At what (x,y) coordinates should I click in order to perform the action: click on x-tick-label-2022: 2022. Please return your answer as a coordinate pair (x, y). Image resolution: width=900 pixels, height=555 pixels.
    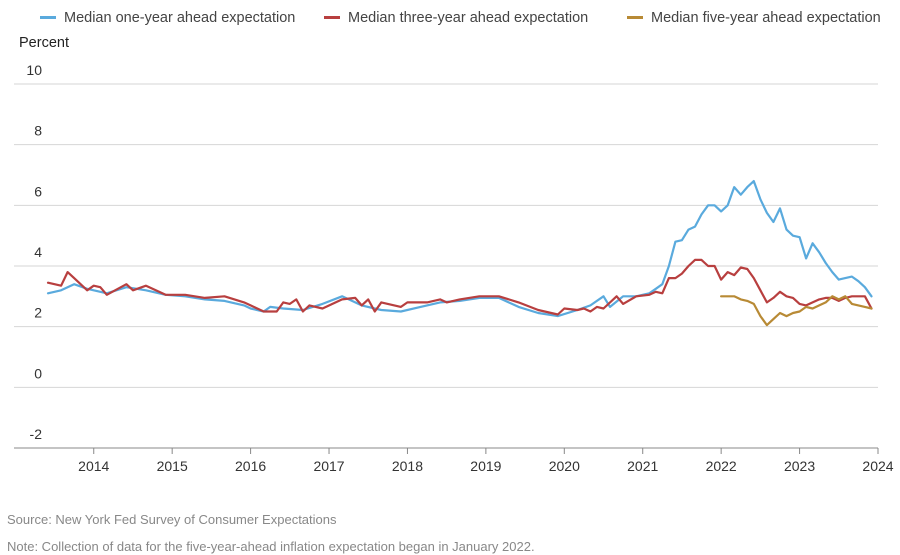
    Looking at the image, I should click on (721, 466).